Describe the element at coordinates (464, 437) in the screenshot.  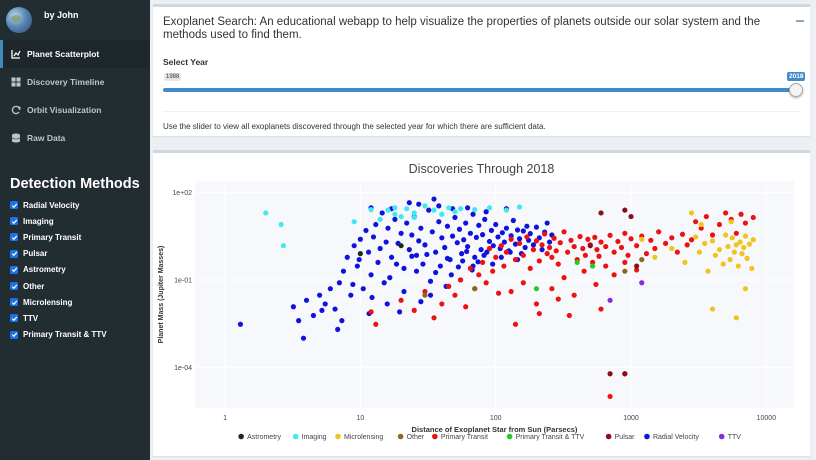
I see `legend-label: Primary Transit` at that location.